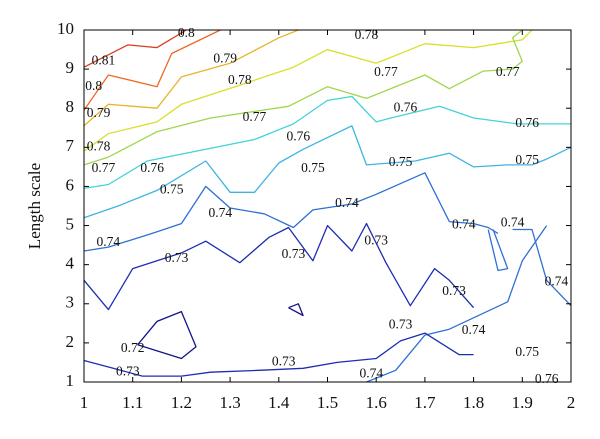 This screenshot has width=600, height=439. What do you see at coordinates (181, 402) in the screenshot?
I see `x-tick-label: 1.2` at bounding box center [181, 402].